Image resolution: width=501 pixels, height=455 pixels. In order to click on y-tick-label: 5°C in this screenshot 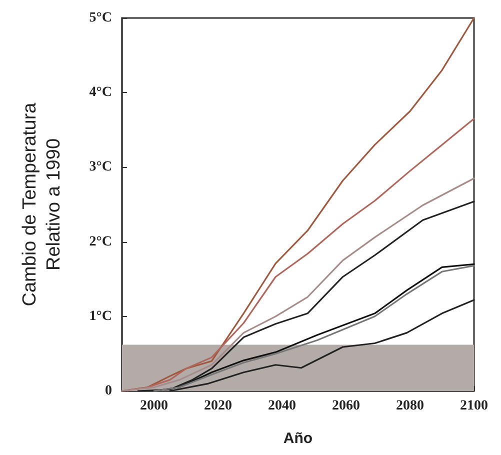, I will do `click(100, 18)`.